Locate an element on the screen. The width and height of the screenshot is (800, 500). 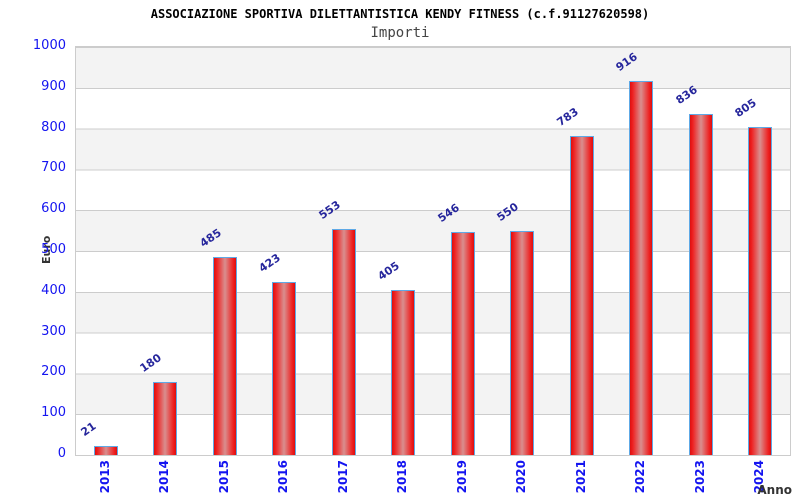
x-tick-label: 2017 is located at coordinates (342, 477).